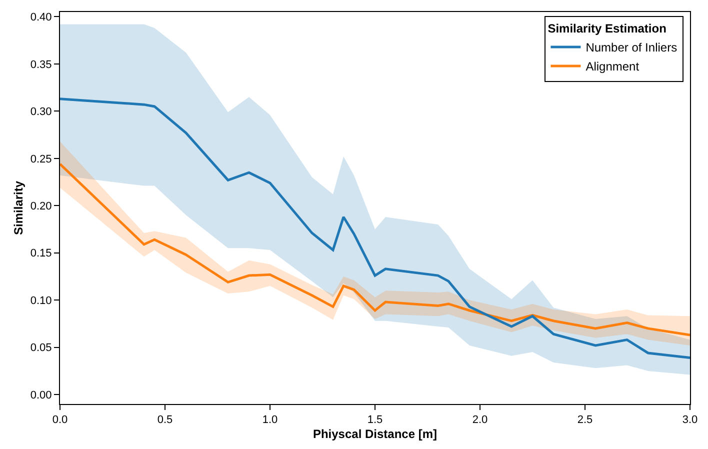  What do you see at coordinates (585, 420) in the screenshot?
I see `x-tick-label: 2.5` at bounding box center [585, 420].